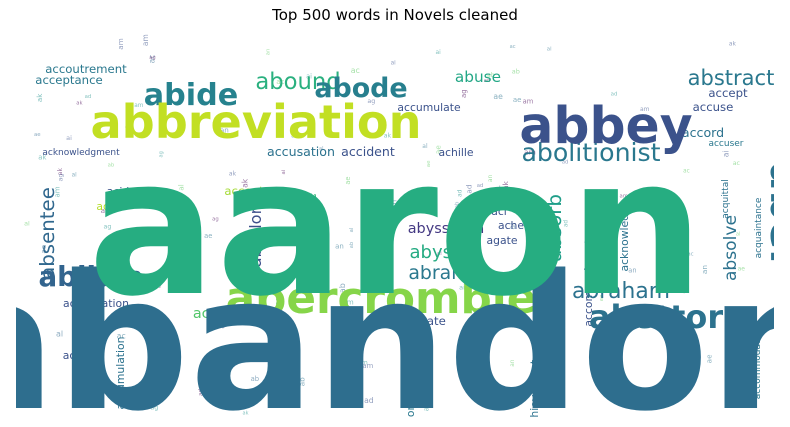 The image size is (790, 427). I want to click on word-achievement: achievement, so click(534, 388).